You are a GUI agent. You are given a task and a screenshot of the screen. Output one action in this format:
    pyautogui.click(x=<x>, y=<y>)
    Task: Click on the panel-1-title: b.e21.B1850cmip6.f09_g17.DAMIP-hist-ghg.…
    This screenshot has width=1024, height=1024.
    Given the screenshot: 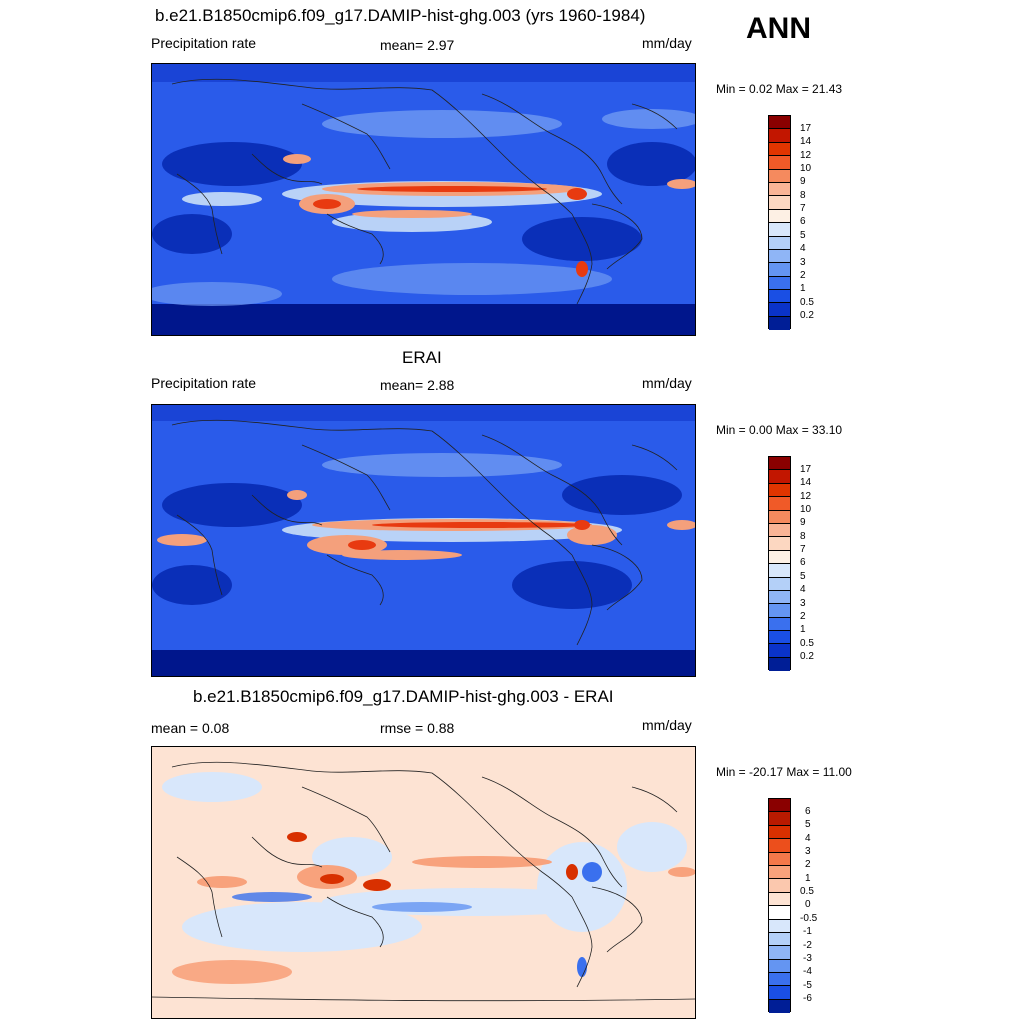 What is the action you would take?
    pyautogui.click(x=400, y=15)
    